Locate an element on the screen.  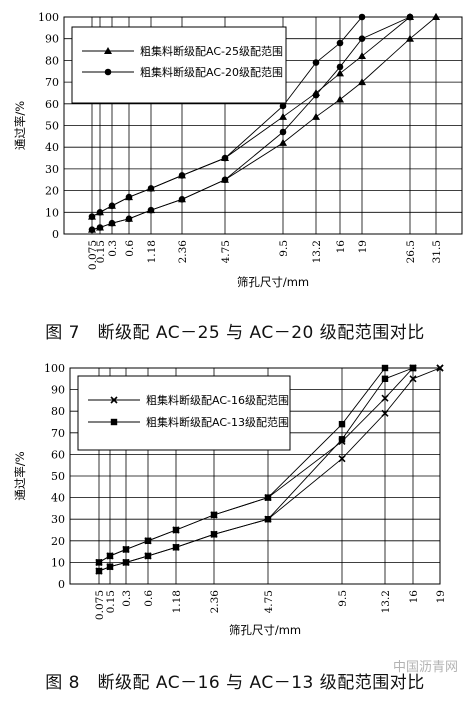
y-tick-label: 40 is located at coordinates (58, 498).